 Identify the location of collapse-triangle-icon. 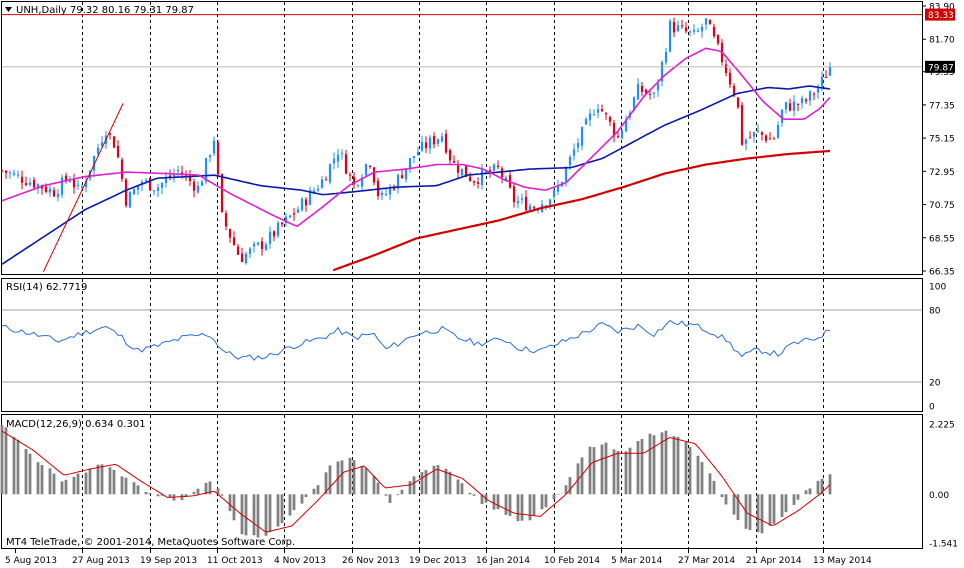
(8, 9).